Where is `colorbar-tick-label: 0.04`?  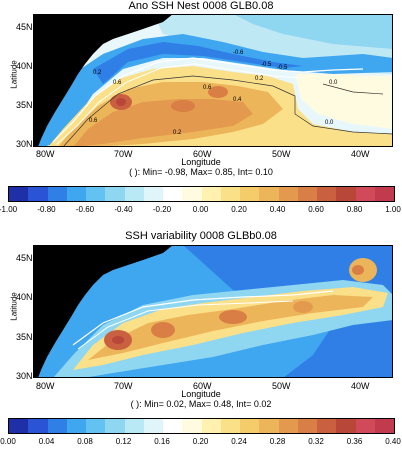 colorbar-tick-label: 0.04 is located at coordinates (46, 441).